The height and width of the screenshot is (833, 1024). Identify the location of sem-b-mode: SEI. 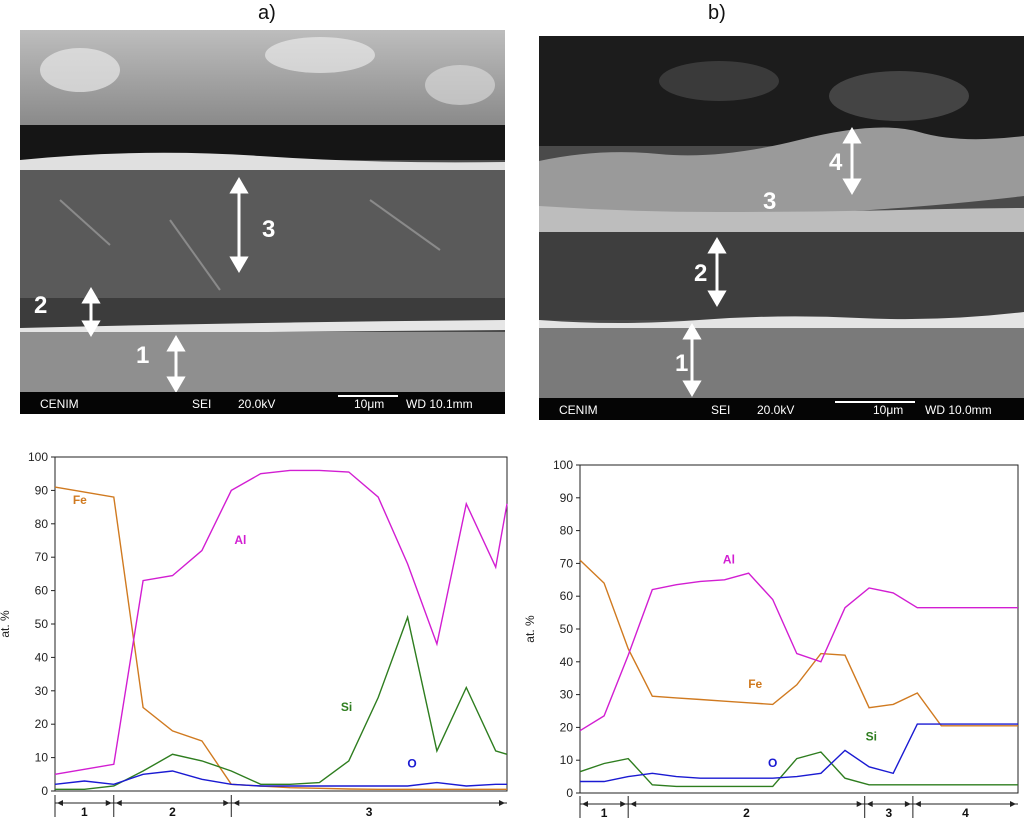
(721, 410).